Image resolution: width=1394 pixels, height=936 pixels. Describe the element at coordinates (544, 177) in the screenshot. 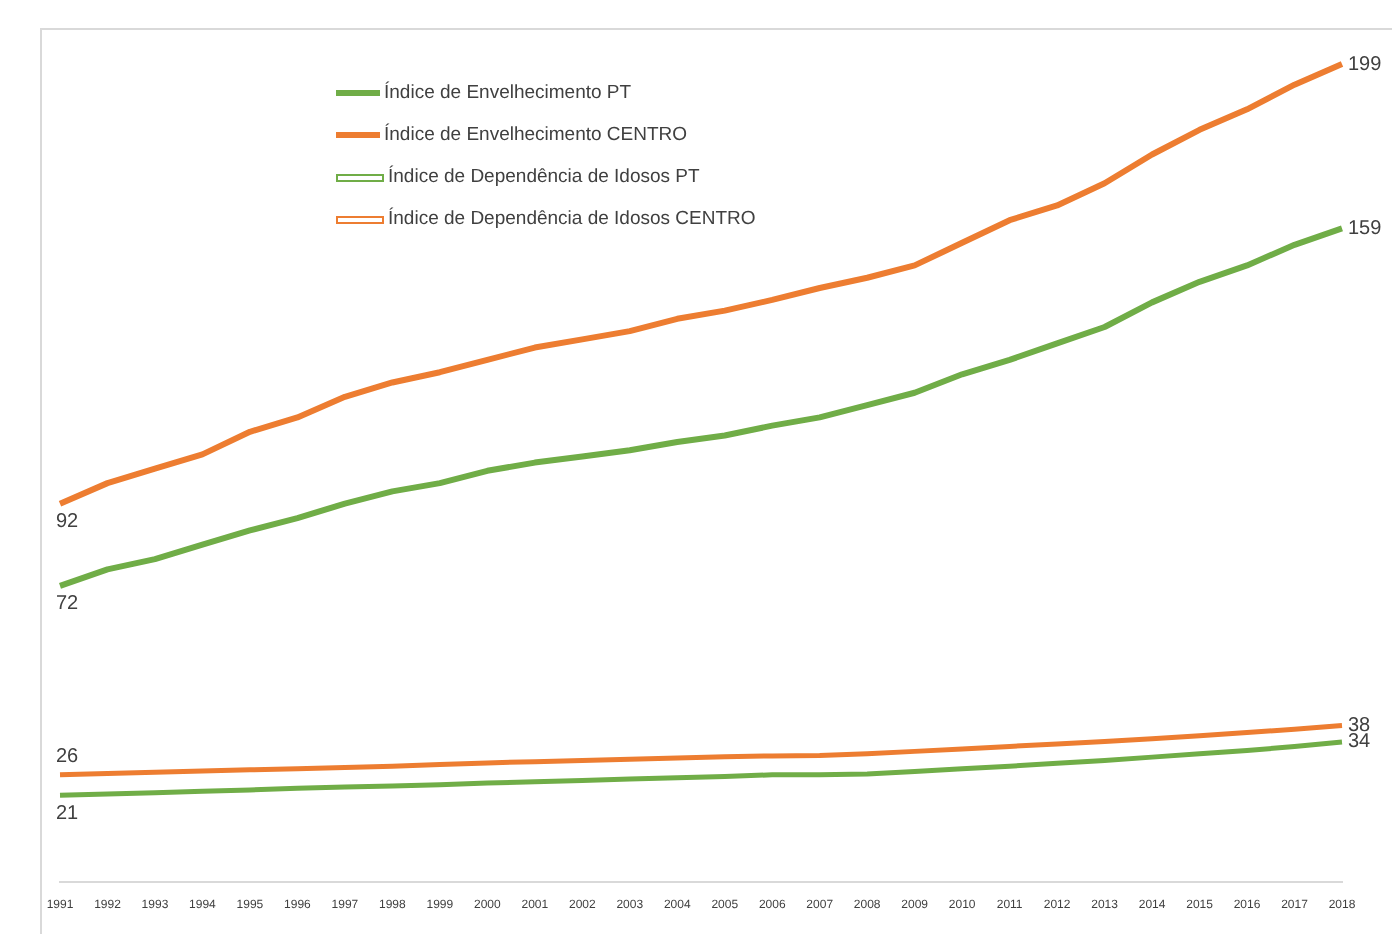

I see `legend-label: Índice de Dependência de Idosos PT` at that location.